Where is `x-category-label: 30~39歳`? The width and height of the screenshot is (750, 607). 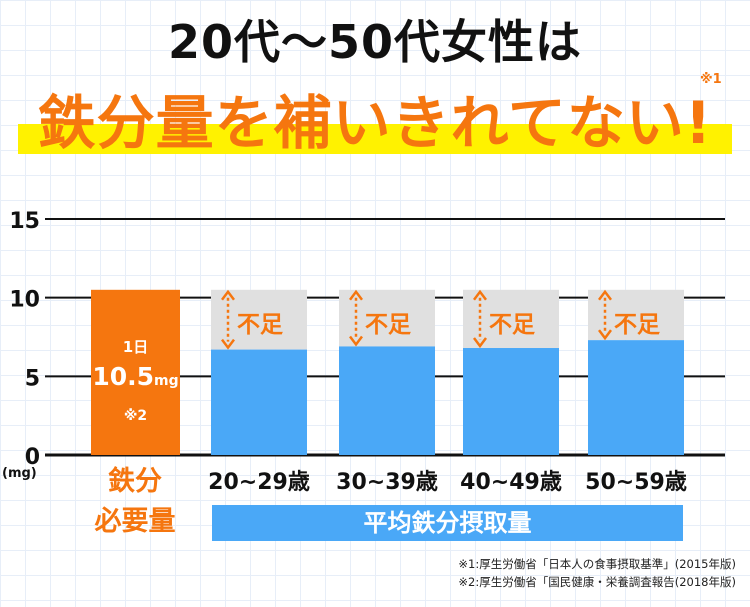 x-category-label: 30~39歳 is located at coordinates (387, 482).